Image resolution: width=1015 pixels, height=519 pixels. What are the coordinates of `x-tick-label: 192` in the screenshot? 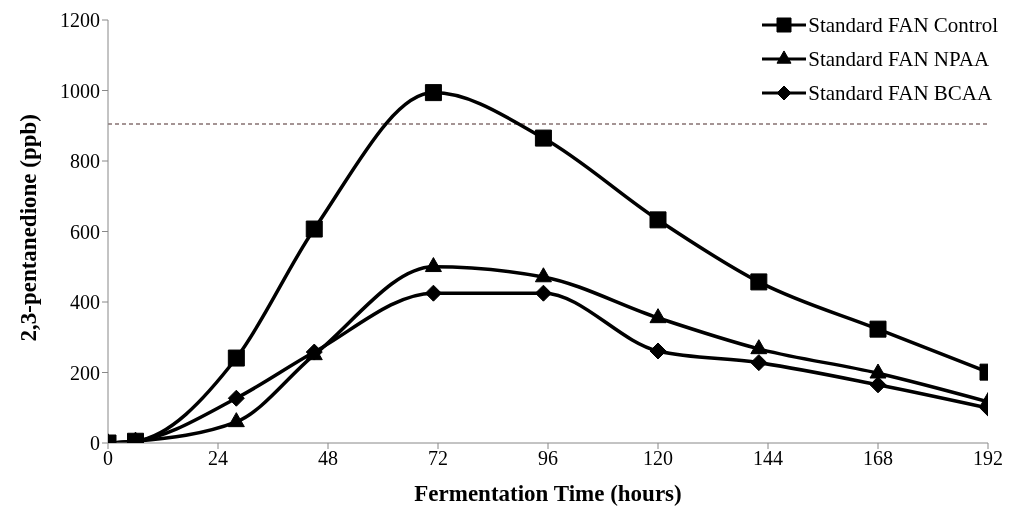 It's located at (988, 458).